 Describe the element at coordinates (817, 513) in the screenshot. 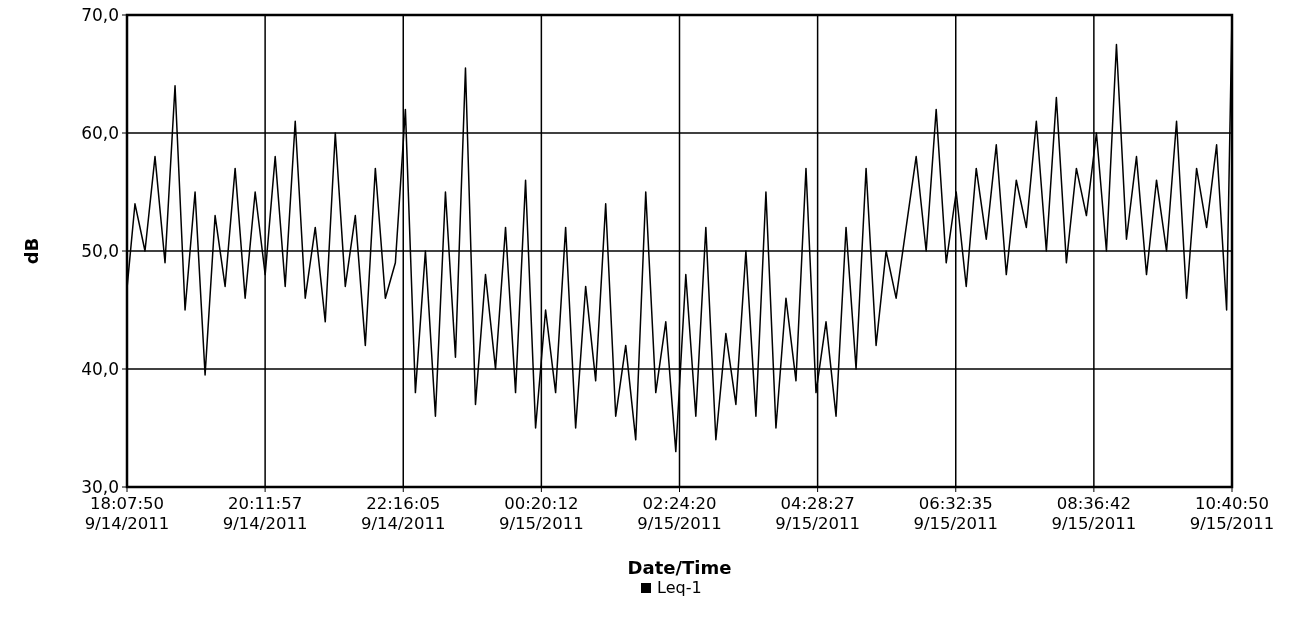

I see `x-tick-label: 04:28:27 9/15/2011` at that location.